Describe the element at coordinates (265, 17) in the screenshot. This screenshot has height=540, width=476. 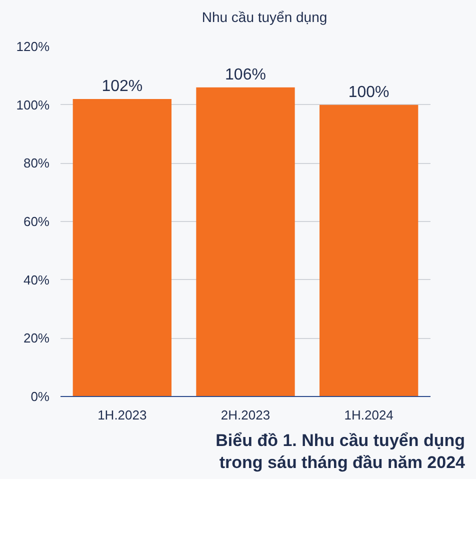
I see `text: Nhu cầu tuyển dụng` at that location.